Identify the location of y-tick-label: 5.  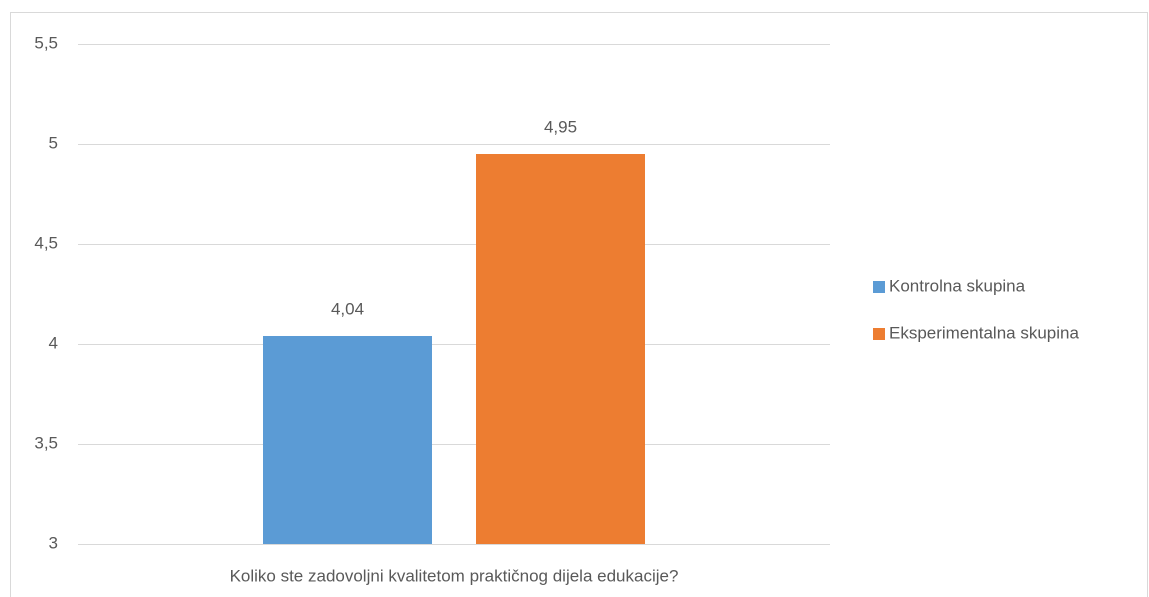
(53, 142).